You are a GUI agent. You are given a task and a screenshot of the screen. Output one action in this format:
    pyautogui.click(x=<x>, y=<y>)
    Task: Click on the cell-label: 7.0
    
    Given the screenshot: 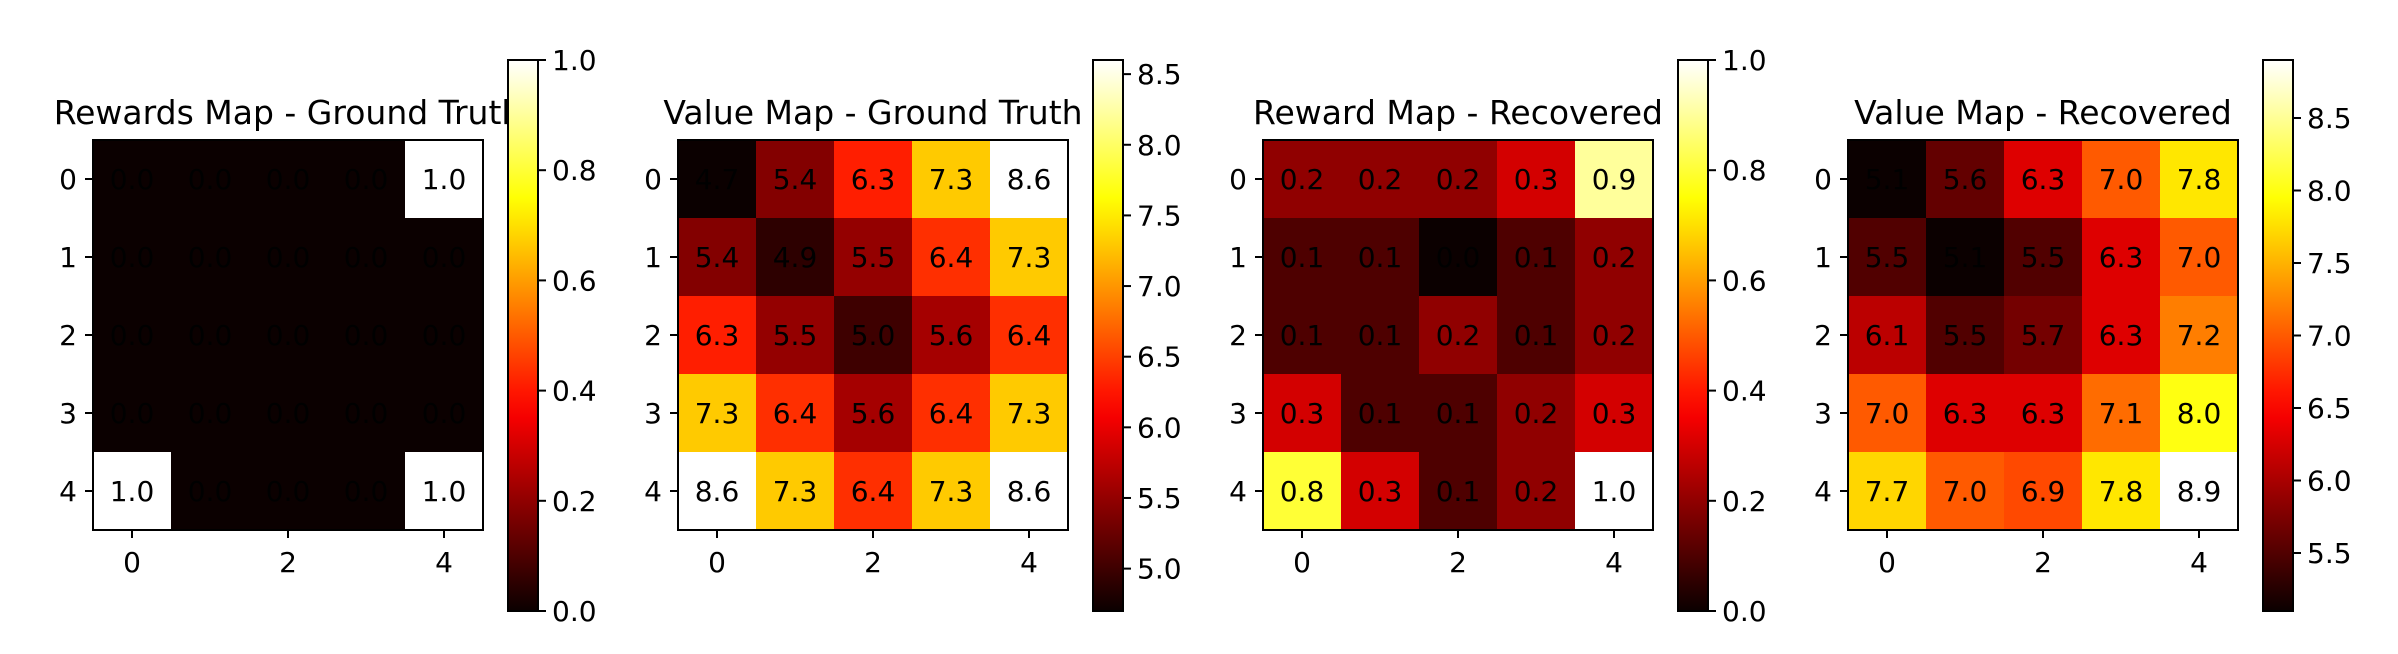 What is the action you would take?
    pyautogui.click(x=1887, y=413)
    